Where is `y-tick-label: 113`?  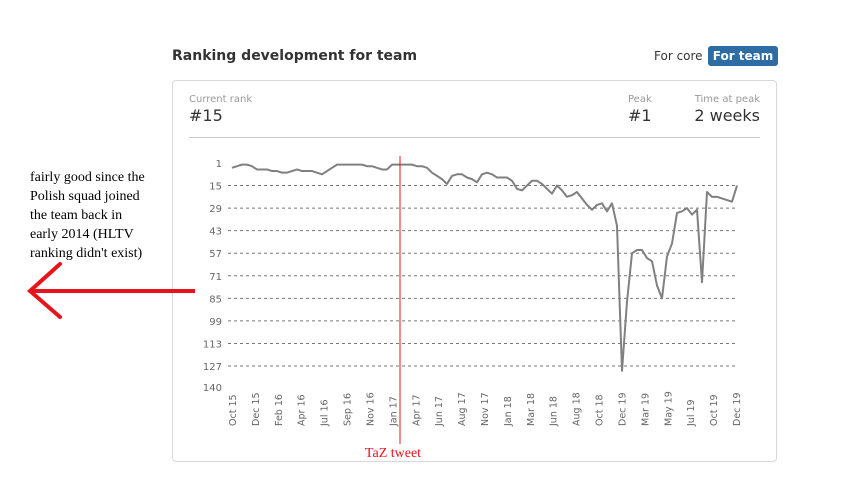 y-tick-label: 113 is located at coordinates (212, 344).